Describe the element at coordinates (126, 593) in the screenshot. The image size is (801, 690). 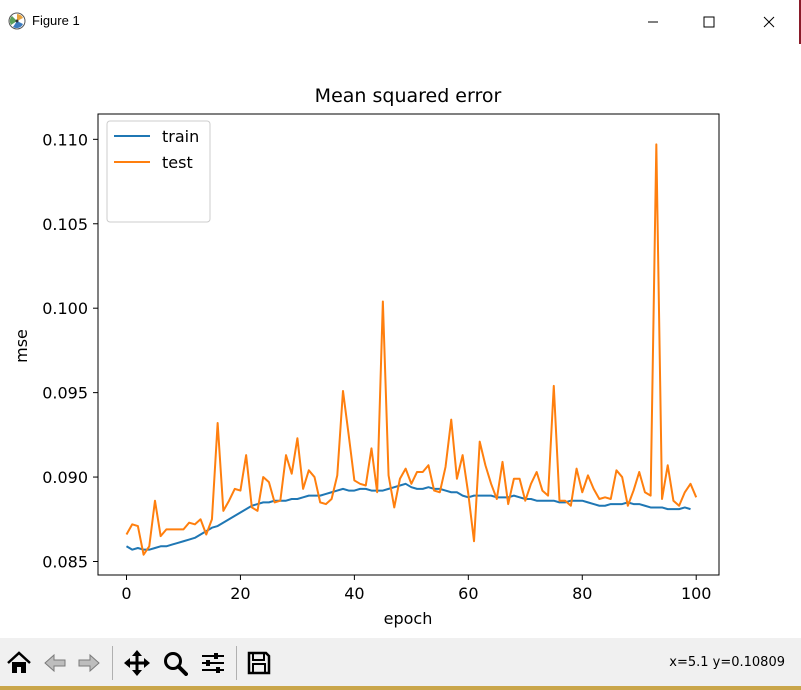
I see `x-tick-label: 0` at that location.